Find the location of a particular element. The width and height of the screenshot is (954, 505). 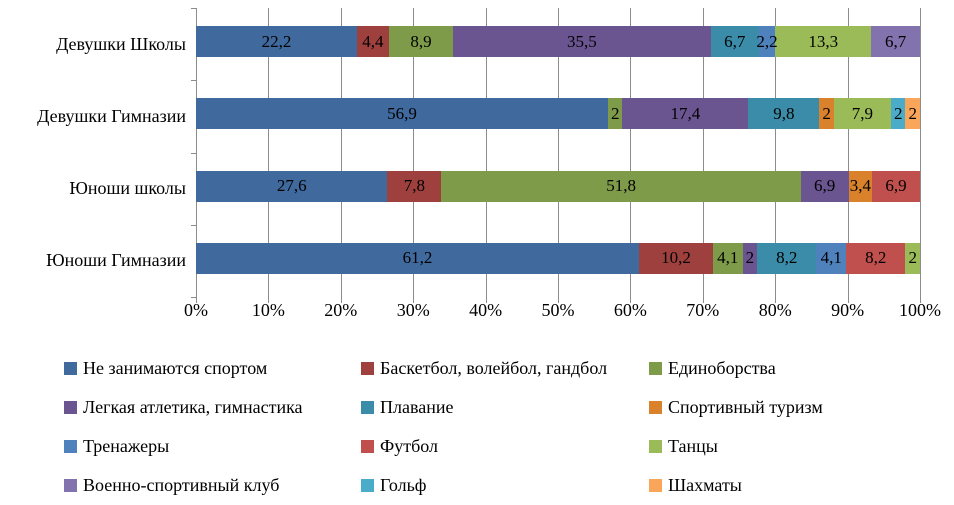

bar-segment: 56,9 is located at coordinates (402, 114).